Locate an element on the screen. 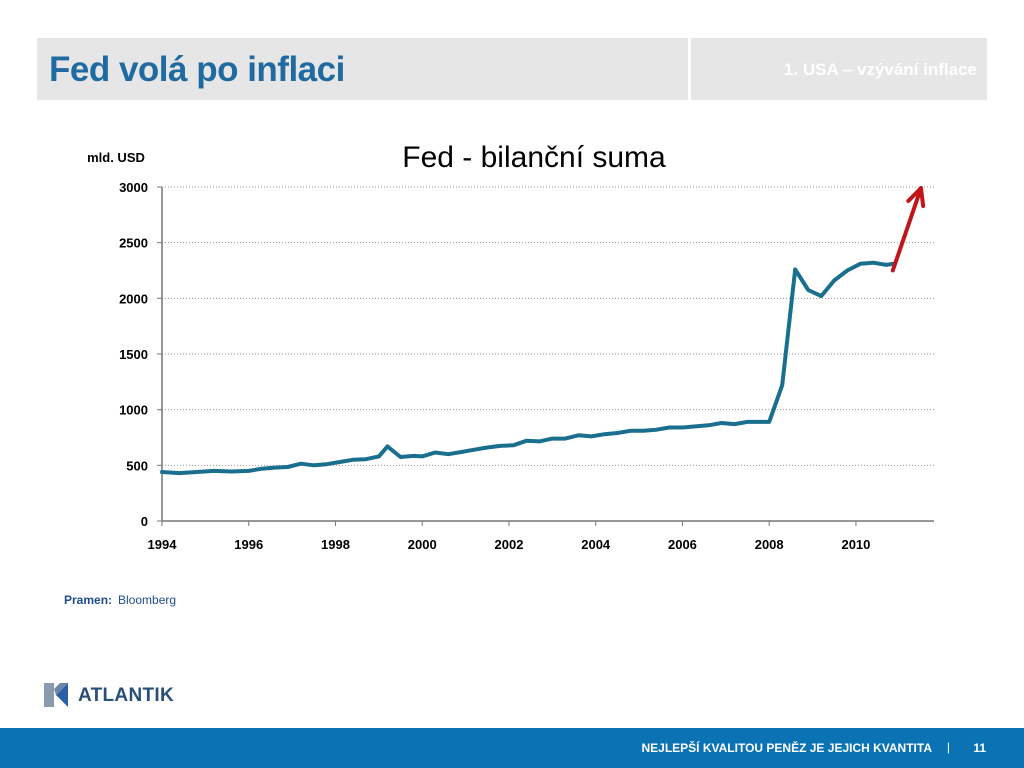 Image resolution: width=1024 pixels, height=768 pixels. chart-title: Fed - bilanční suma is located at coordinates (534, 157).